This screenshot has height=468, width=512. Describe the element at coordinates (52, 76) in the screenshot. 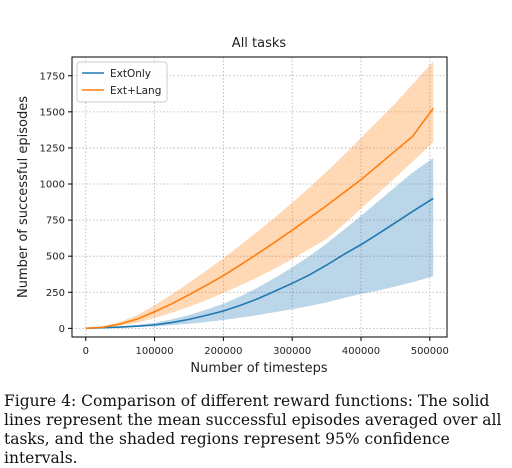

I see `y-tick-label: 1750` at that location.